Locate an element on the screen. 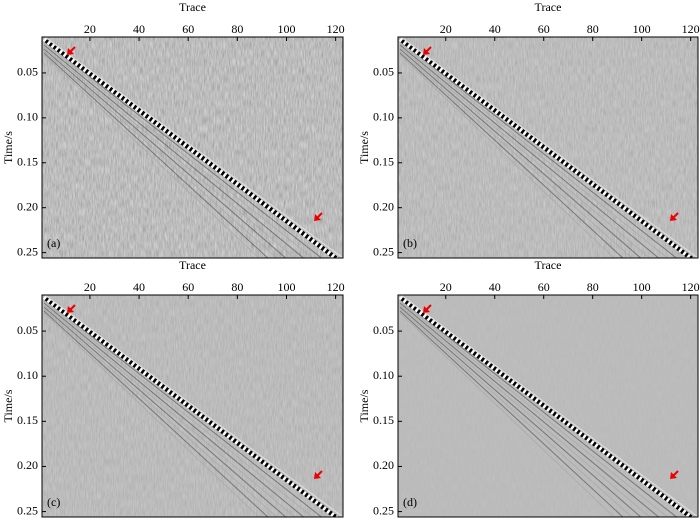 This screenshot has width=700, height=529. panel-label: (c) is located at coordinates (53, 502).